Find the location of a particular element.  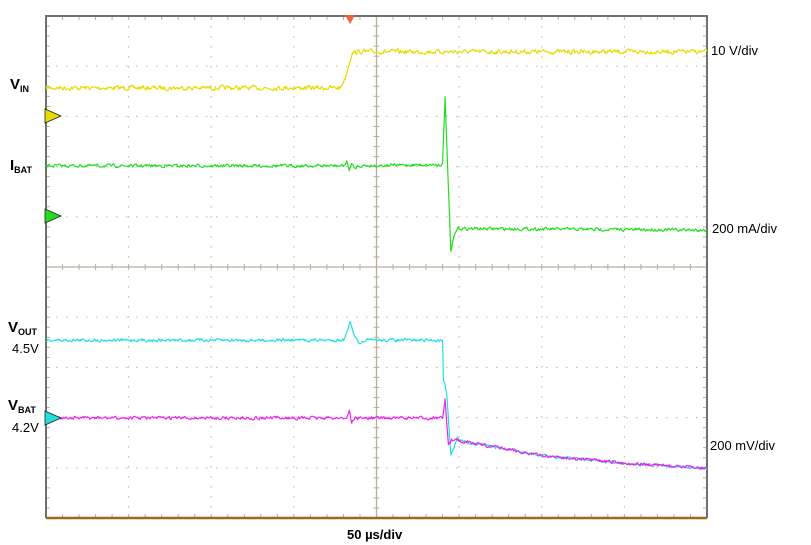

vout-ground-marker-icon is located at coordinates (53, 418).